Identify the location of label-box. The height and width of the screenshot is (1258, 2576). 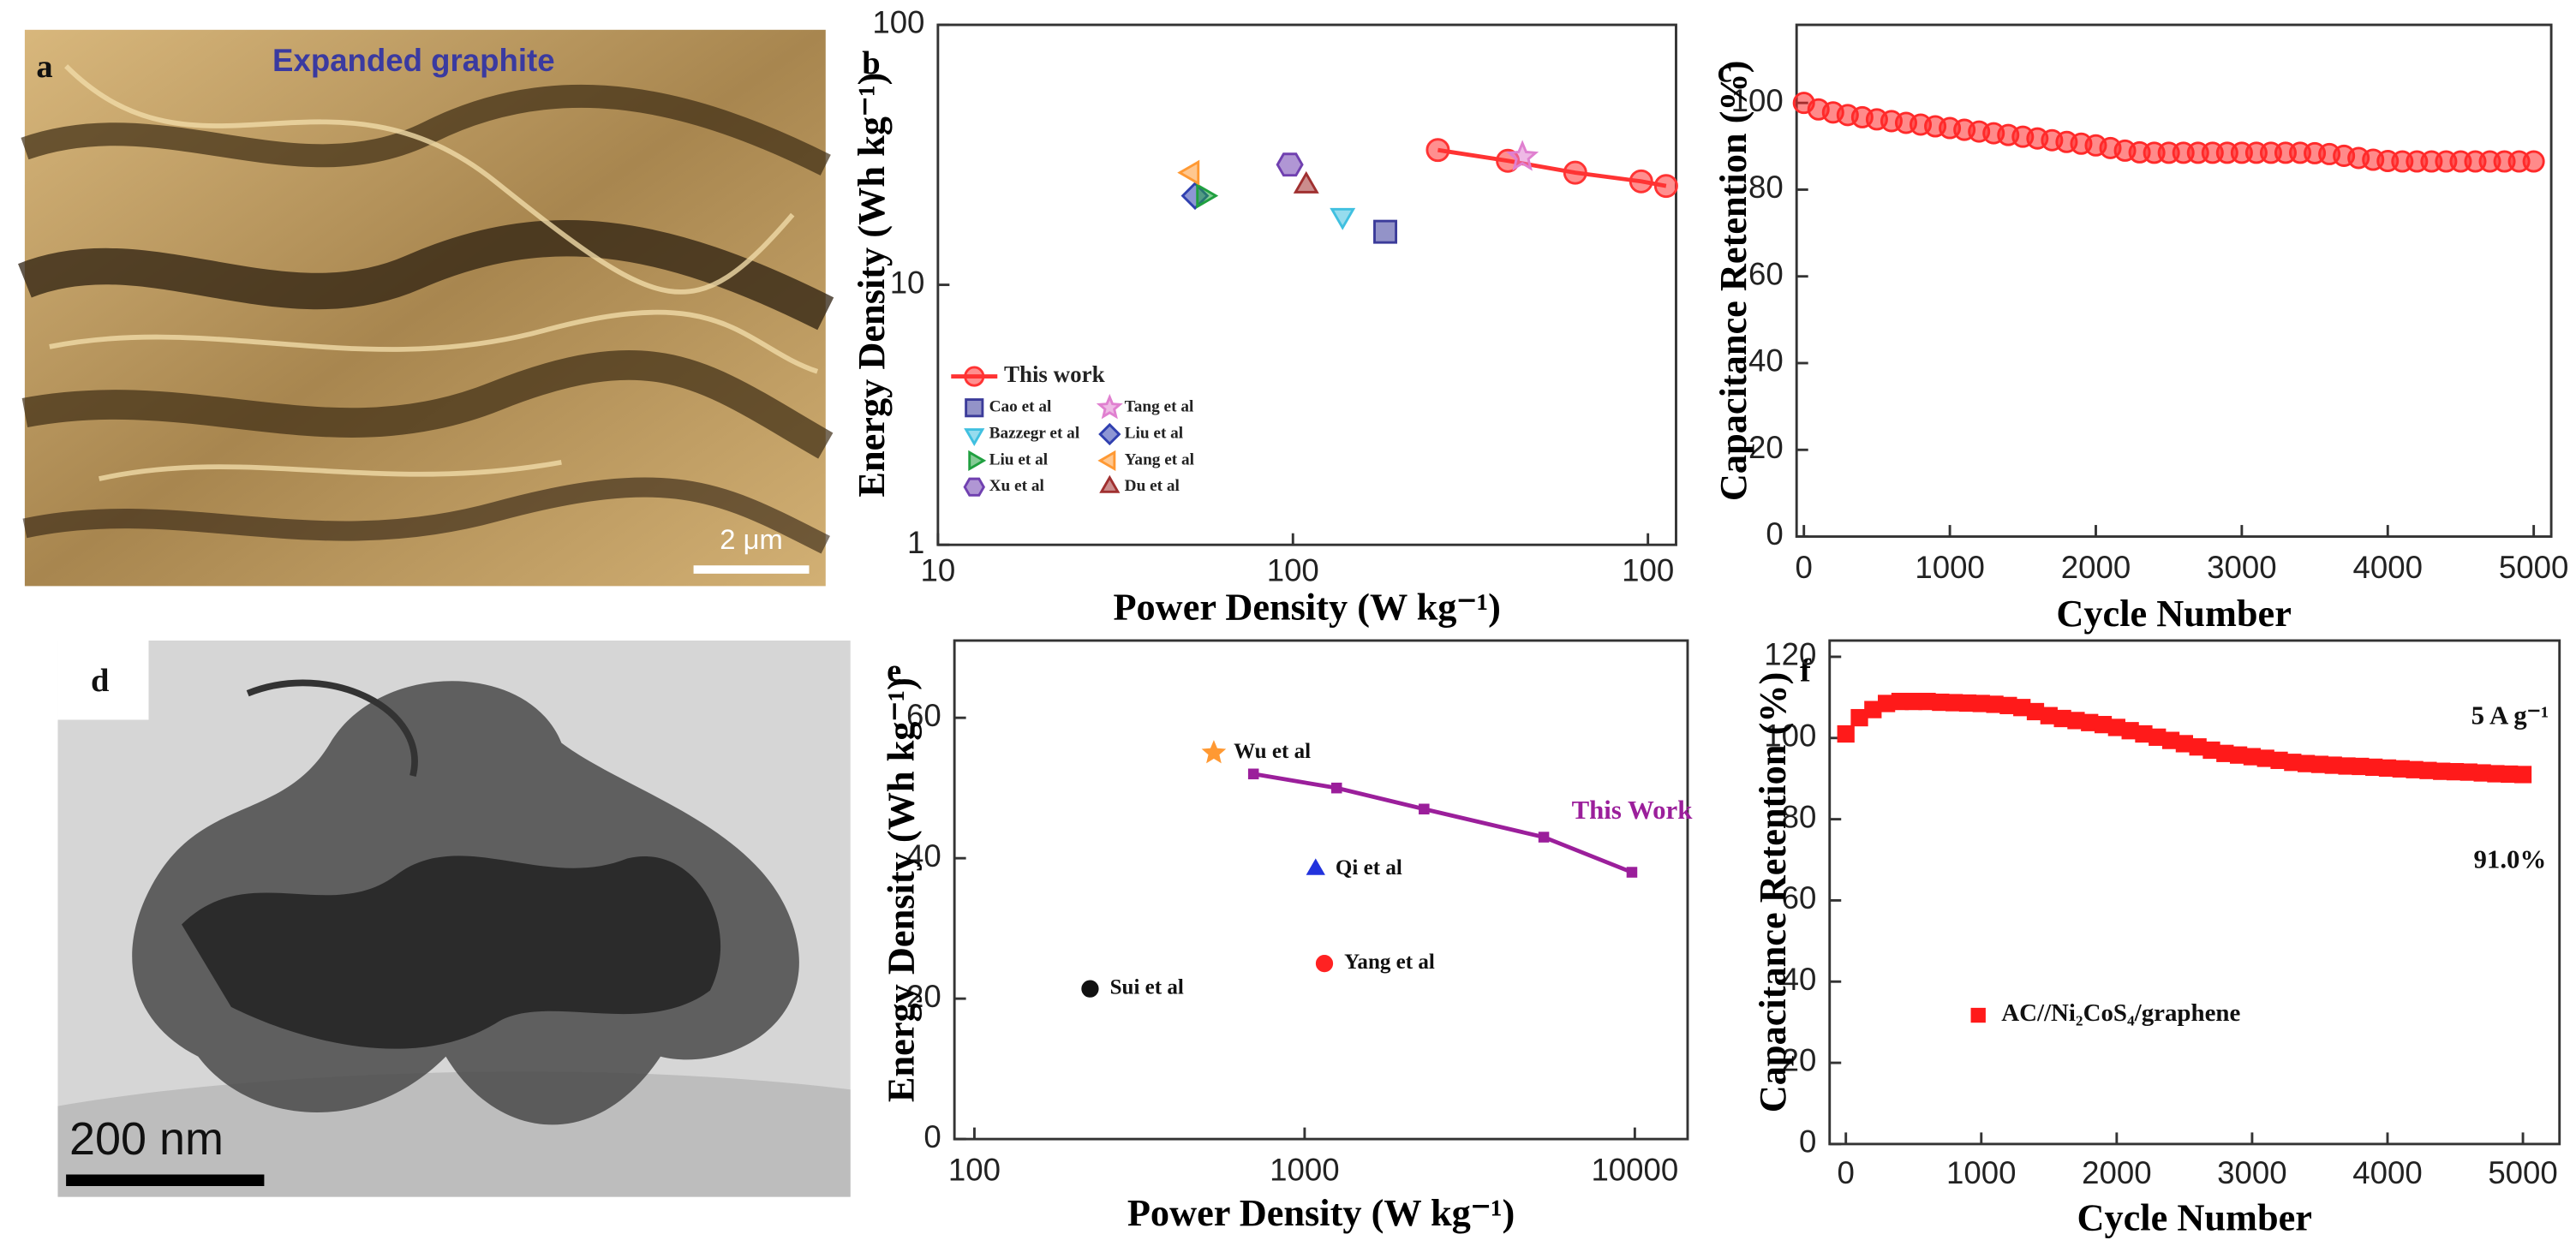
(103, 680).